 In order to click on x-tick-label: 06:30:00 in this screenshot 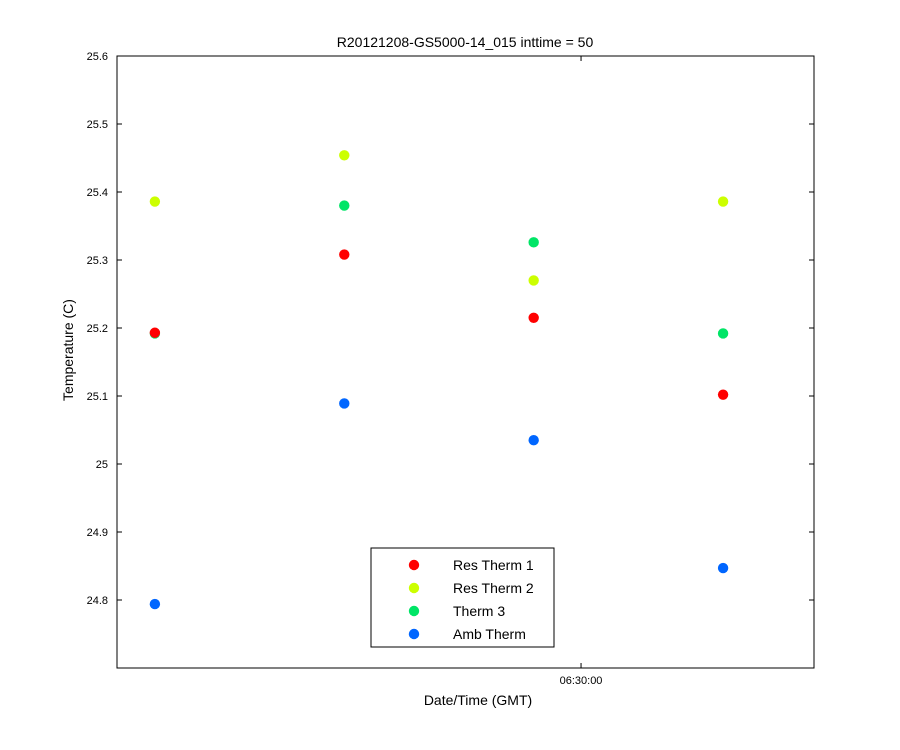, I will do `click(581, 681)`.